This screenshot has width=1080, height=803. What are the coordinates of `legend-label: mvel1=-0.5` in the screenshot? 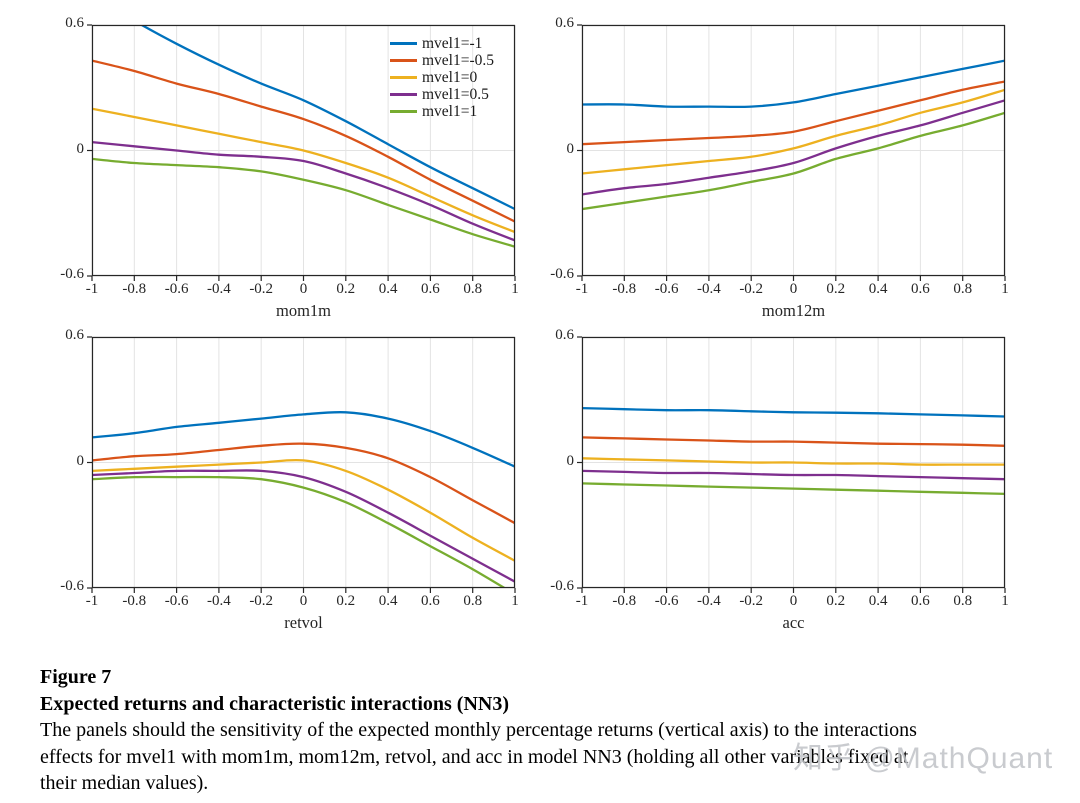 It's located at (458, 60).